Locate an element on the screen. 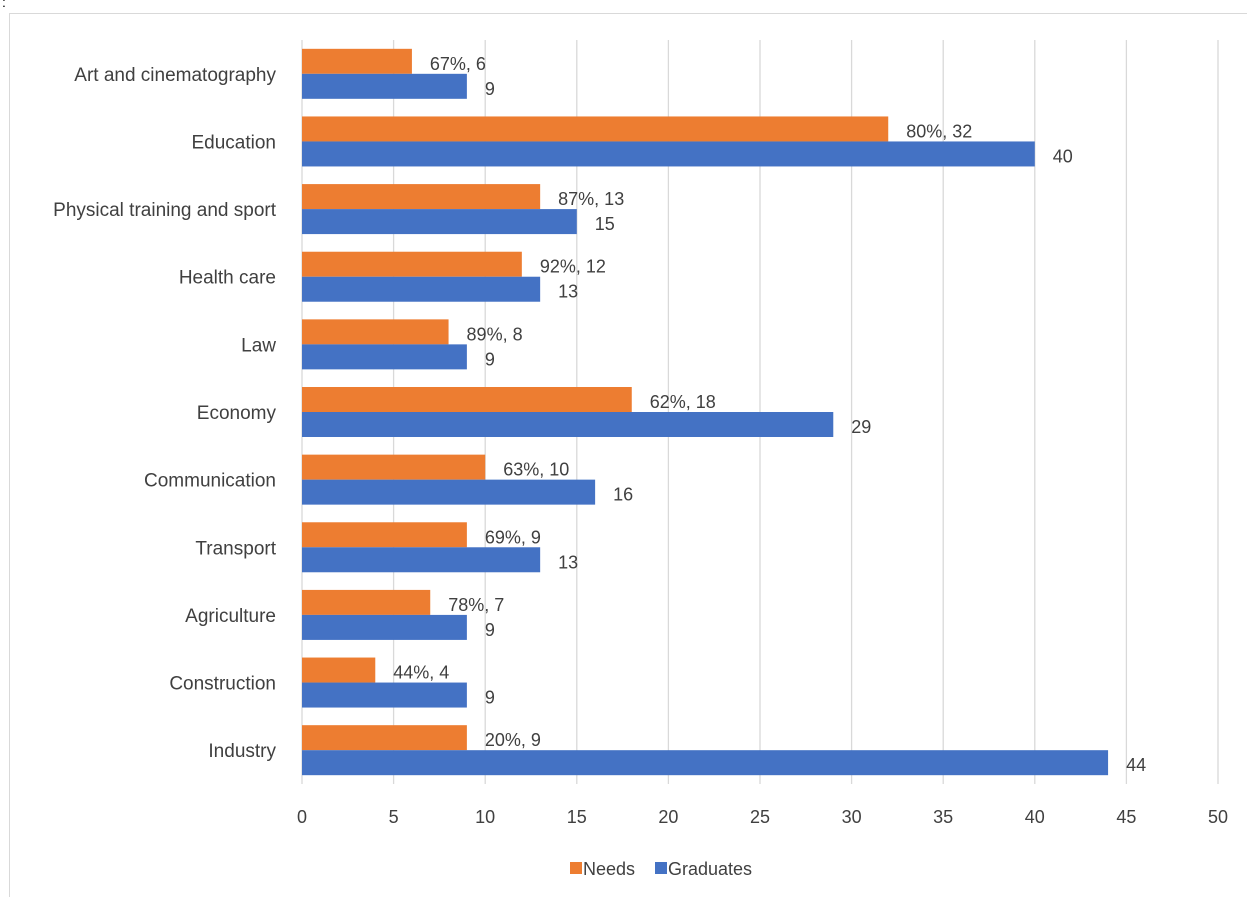 This screenshot has height=899, width=1250. data-label-needs: 89%, 8 is located at coordinates (495, 334).